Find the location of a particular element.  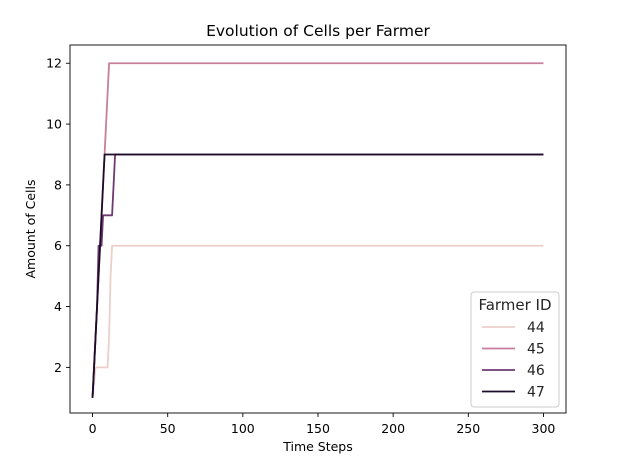

legend-label-47: 47 is located at coordinates (536, 393).